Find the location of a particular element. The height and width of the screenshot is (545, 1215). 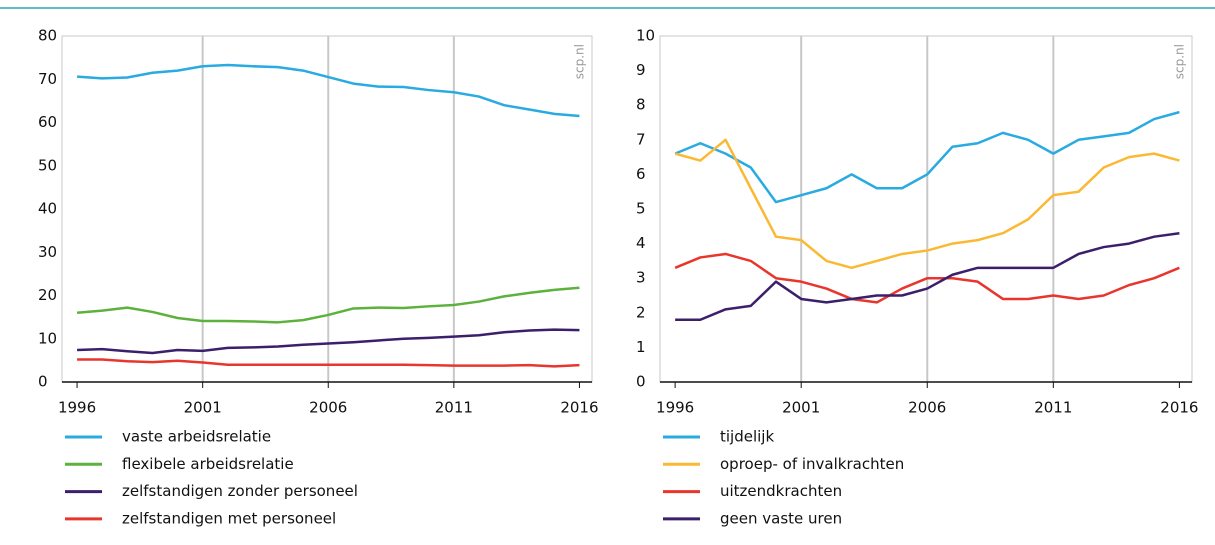

y-tick-label: 80 is located at coordinates (47, 36).